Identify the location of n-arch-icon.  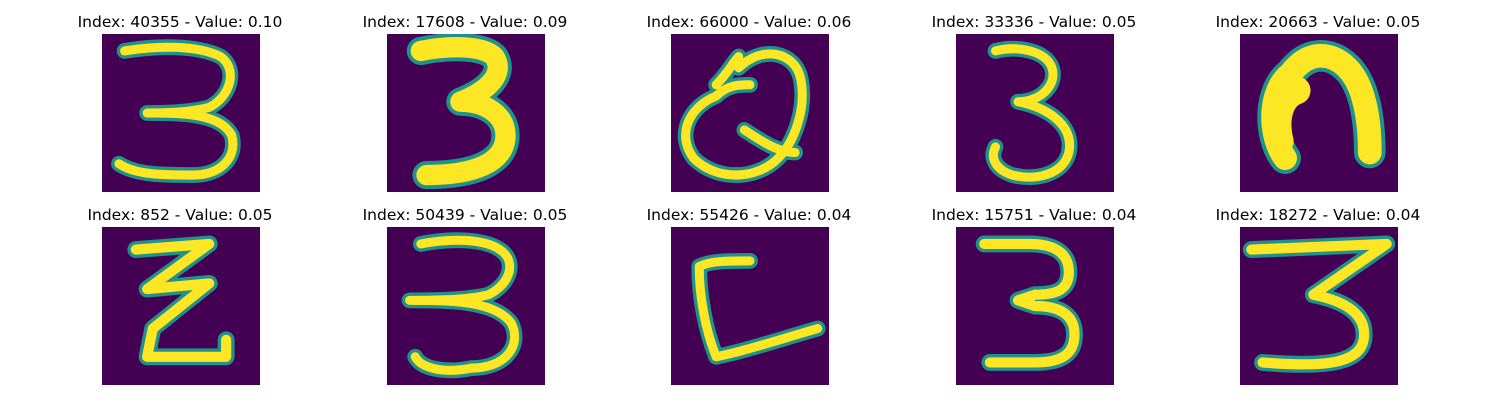
(1319, 113).